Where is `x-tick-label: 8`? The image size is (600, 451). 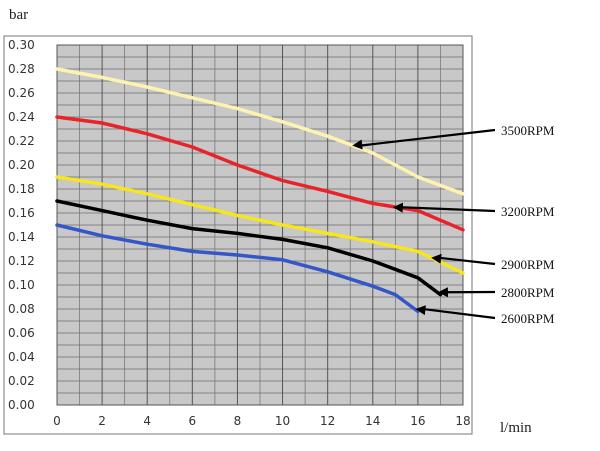
x-tick-label: 8 is located at coordinates (238, 421).